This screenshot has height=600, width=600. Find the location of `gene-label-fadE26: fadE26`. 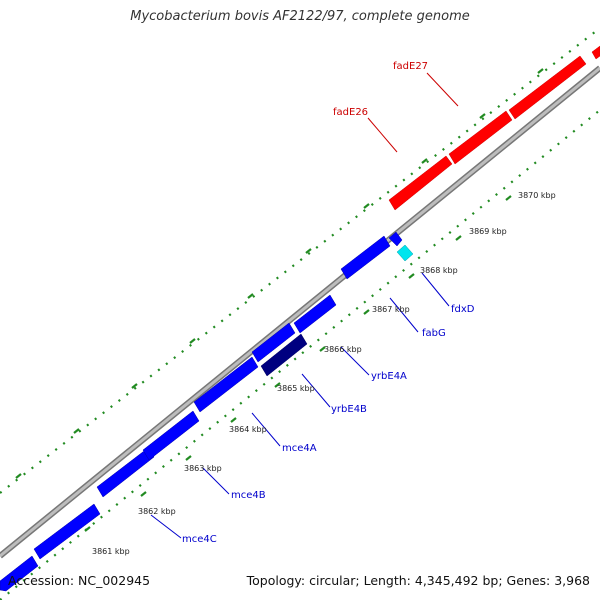

gene-label-fadE26: fadE26 is located at coordinates (350, 112).